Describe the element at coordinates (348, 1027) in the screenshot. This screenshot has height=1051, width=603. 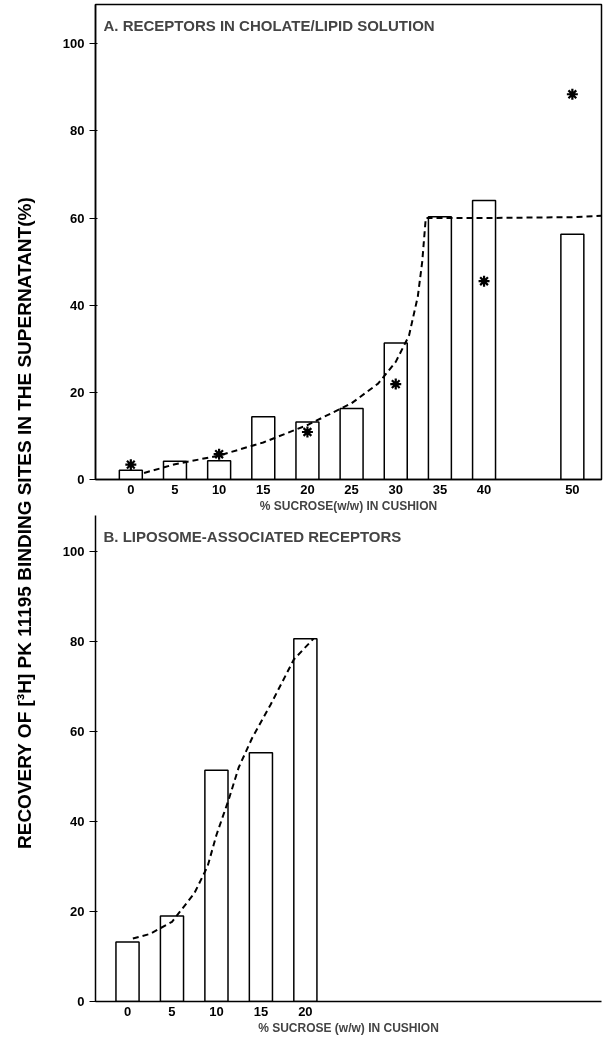
I see `x-axis-title: % SUCROSE (w/w) IN CUSHION` at that location.